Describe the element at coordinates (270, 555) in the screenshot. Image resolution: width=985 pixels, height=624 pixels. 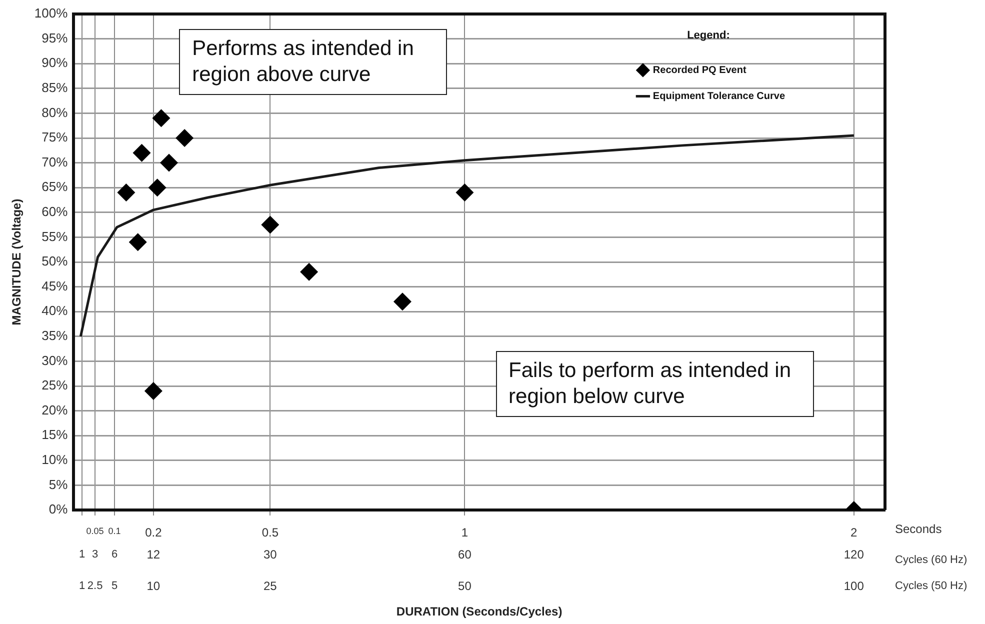
I see `x2-tick-label: 30` at that location.